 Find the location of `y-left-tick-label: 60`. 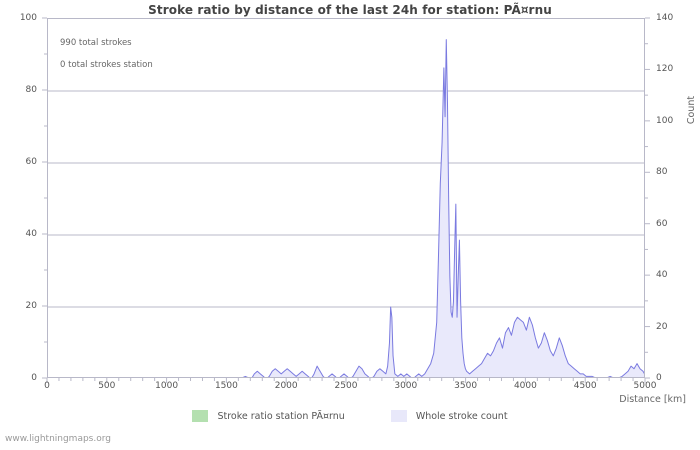

y-left-tick-label: 60 is located at coordinates (31, 162).